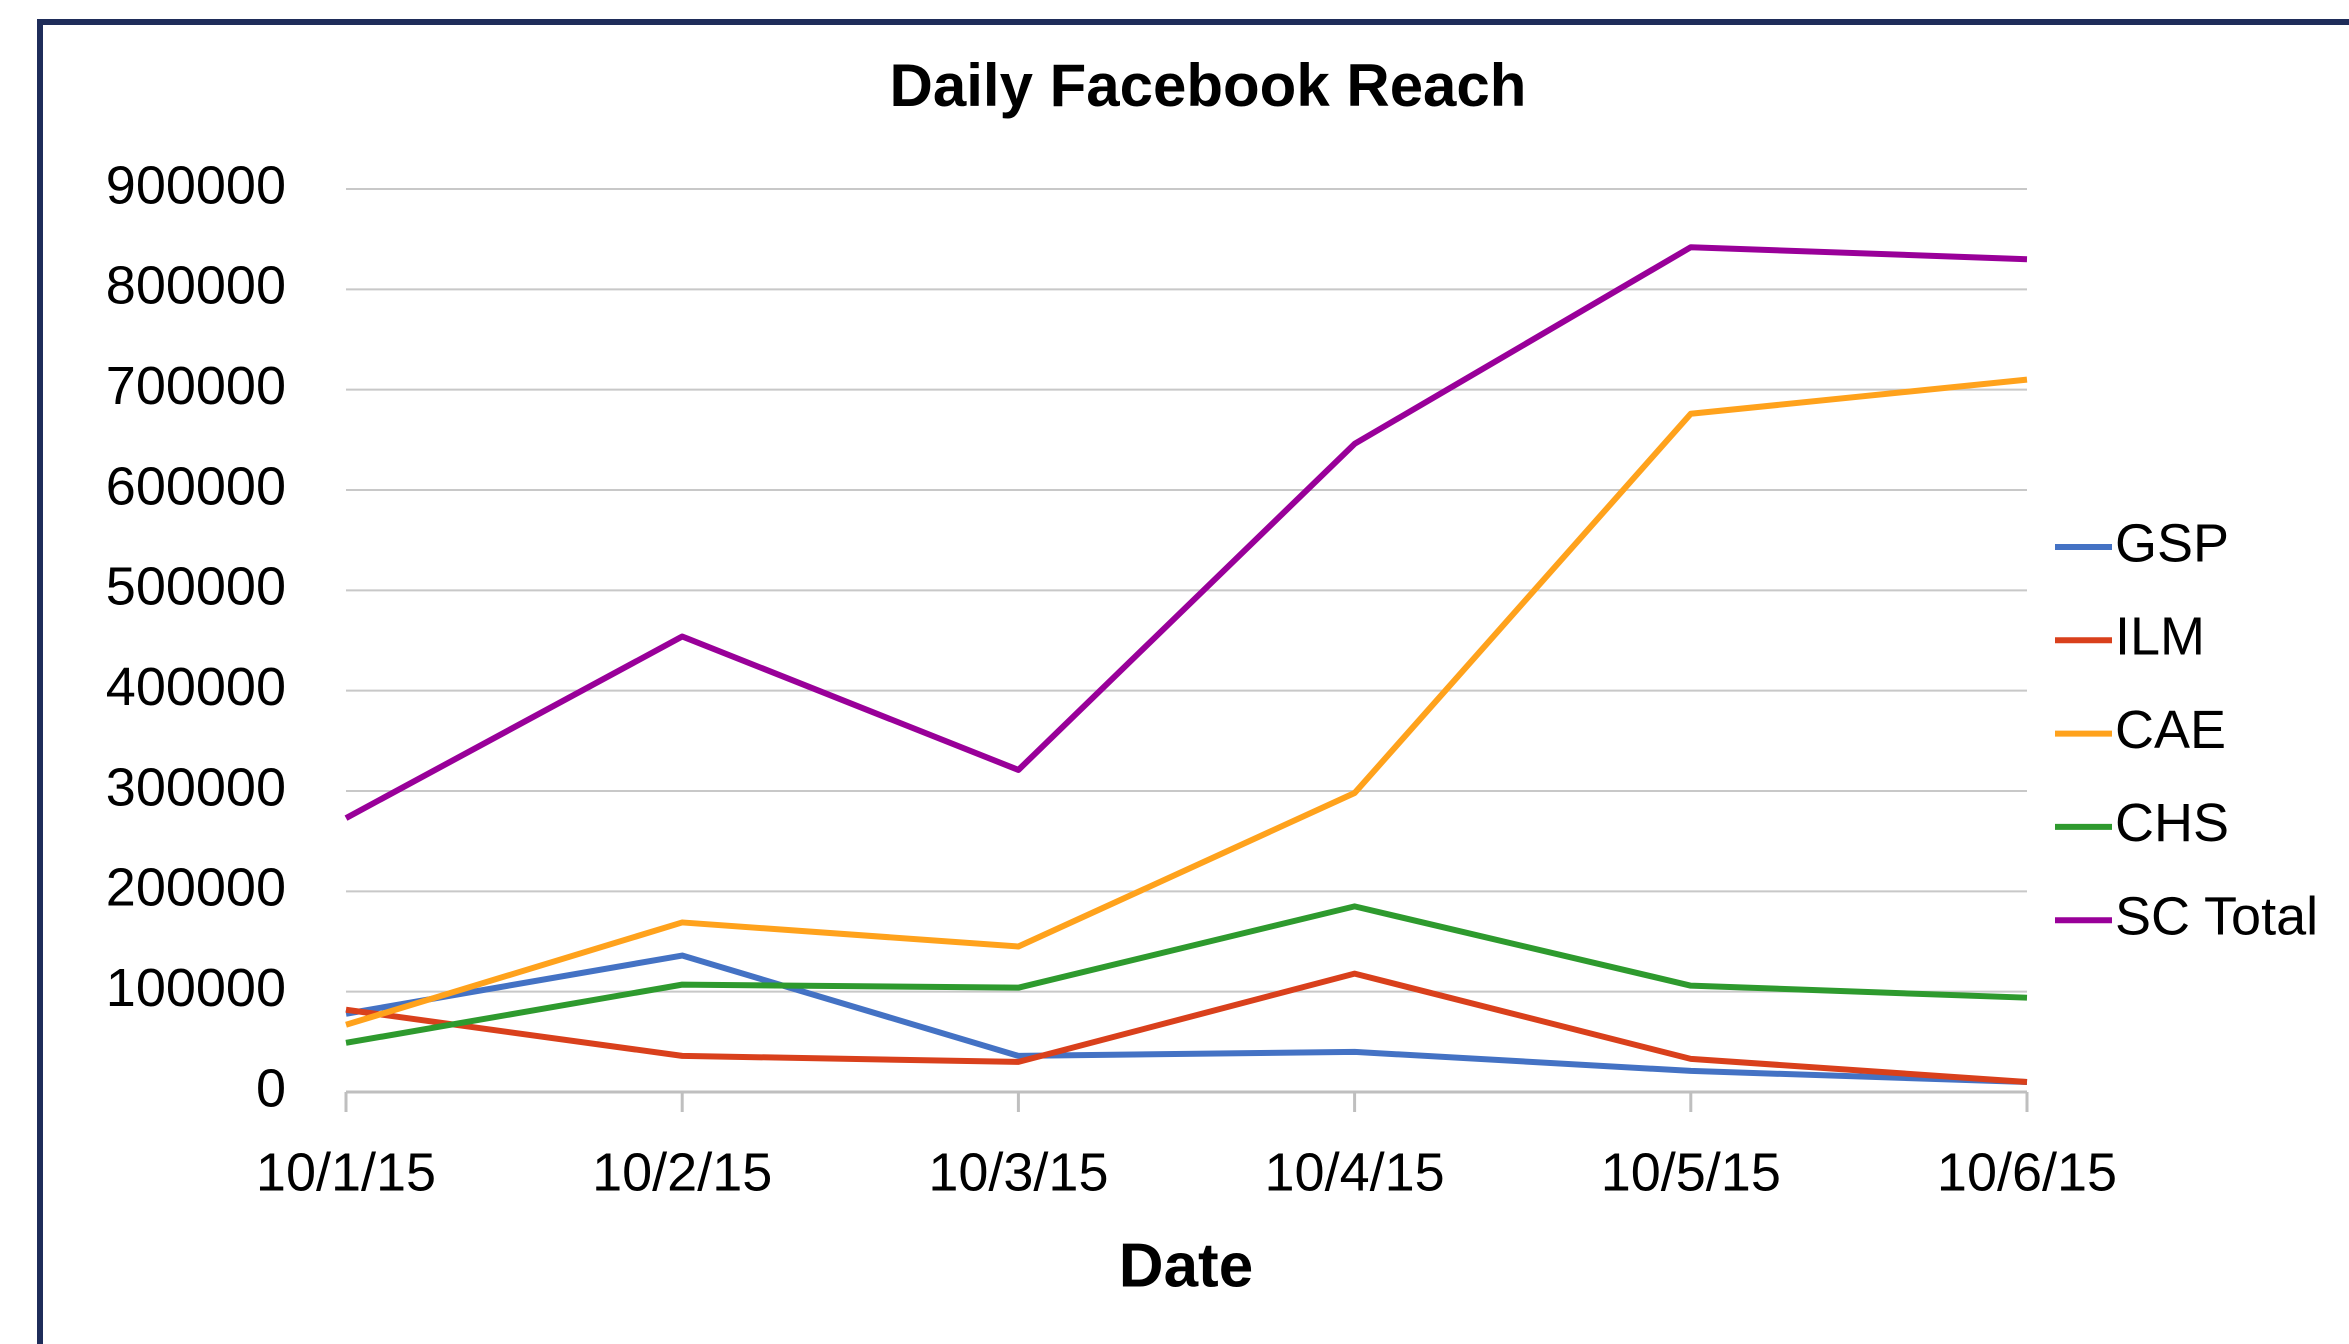 The height and width of the screenshot is (1344, 2349). Describe the element at coordinates (196, 787) in the screenshot. I see `y-tick-label: 300000` at that location.